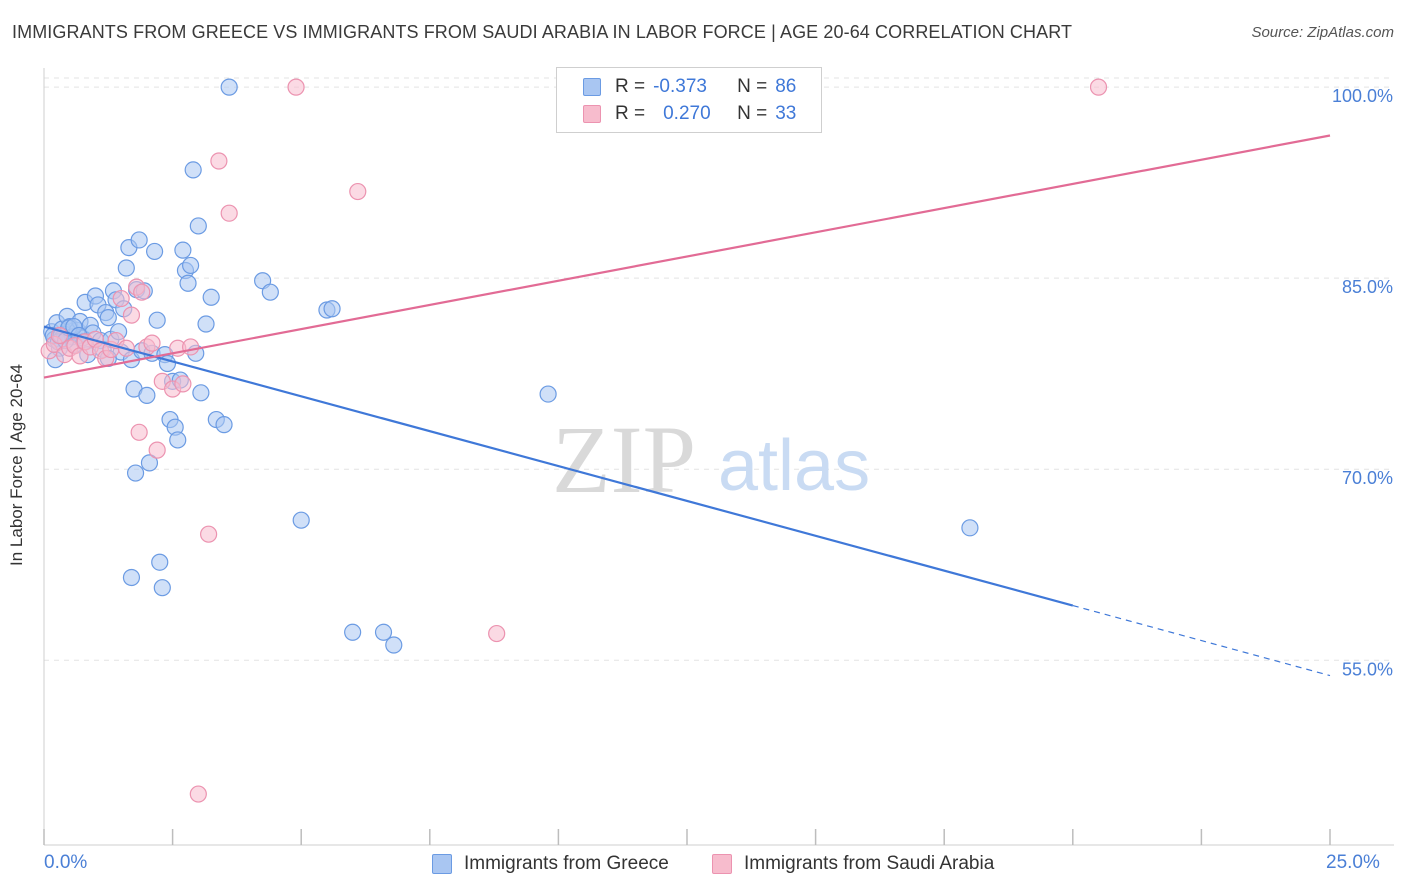 The height and width of the screenshot is (892, 1406). I want to click on bottom-legend-saudi-label: Immigrants from Saudi Arabia, so click(869, 863).